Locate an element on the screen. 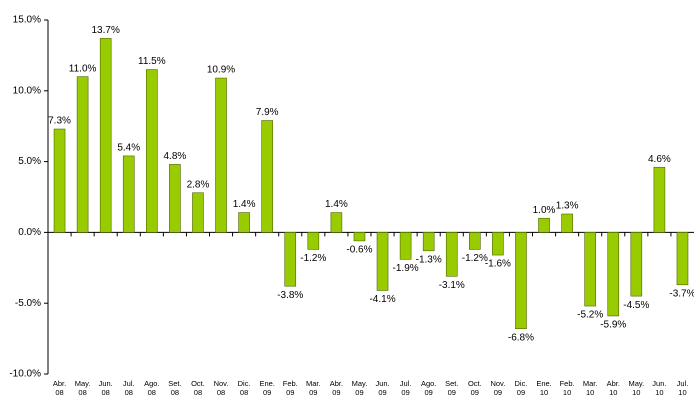 Image resolution: width=694 pixels, height=400 pixels. data-label: 1.0% is located at coordinates (544, 210).